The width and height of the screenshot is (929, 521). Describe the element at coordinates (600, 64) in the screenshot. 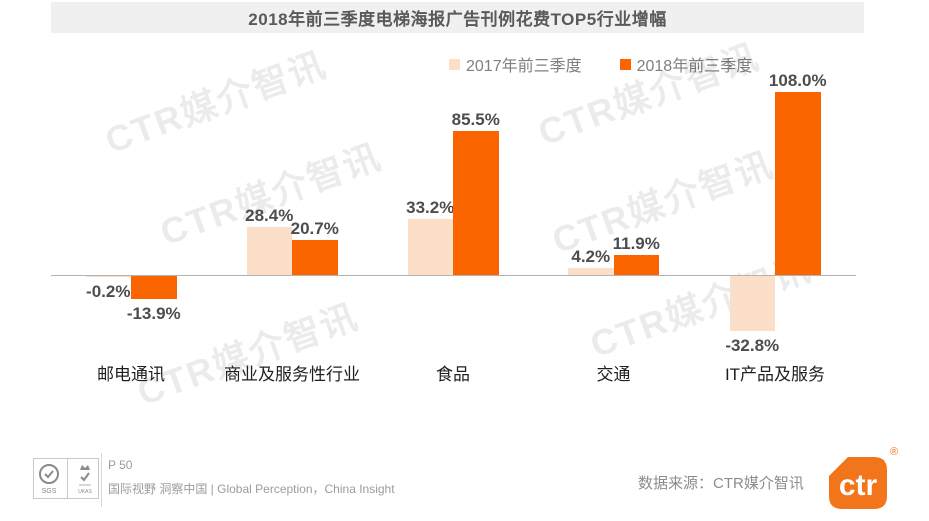

I see `chart-legend: 2017年前三季度 2018年前三季度` at that location.